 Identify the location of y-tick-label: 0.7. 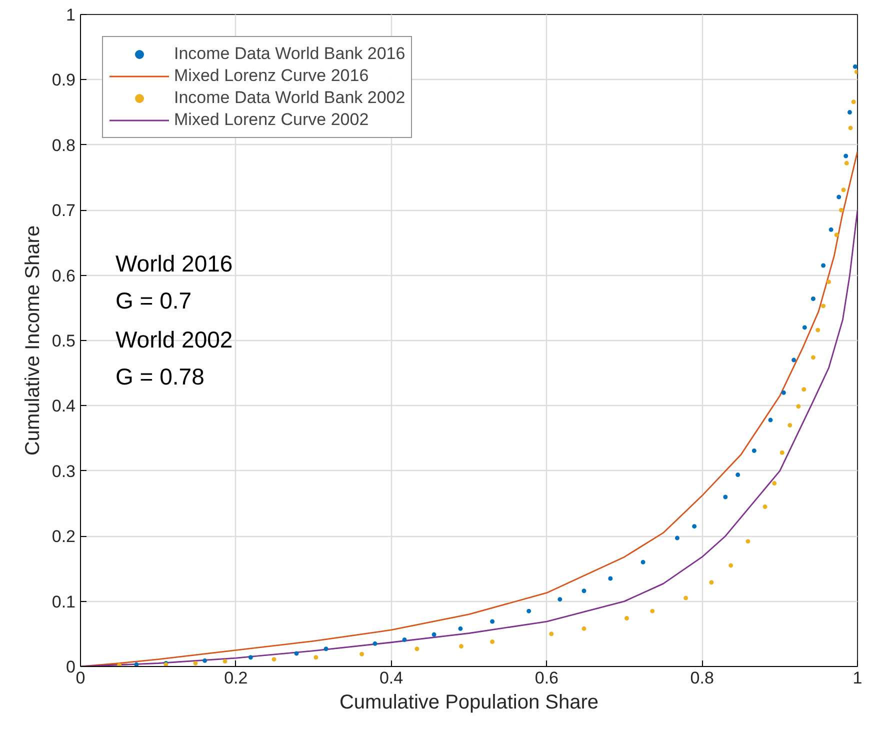
(64, 210).